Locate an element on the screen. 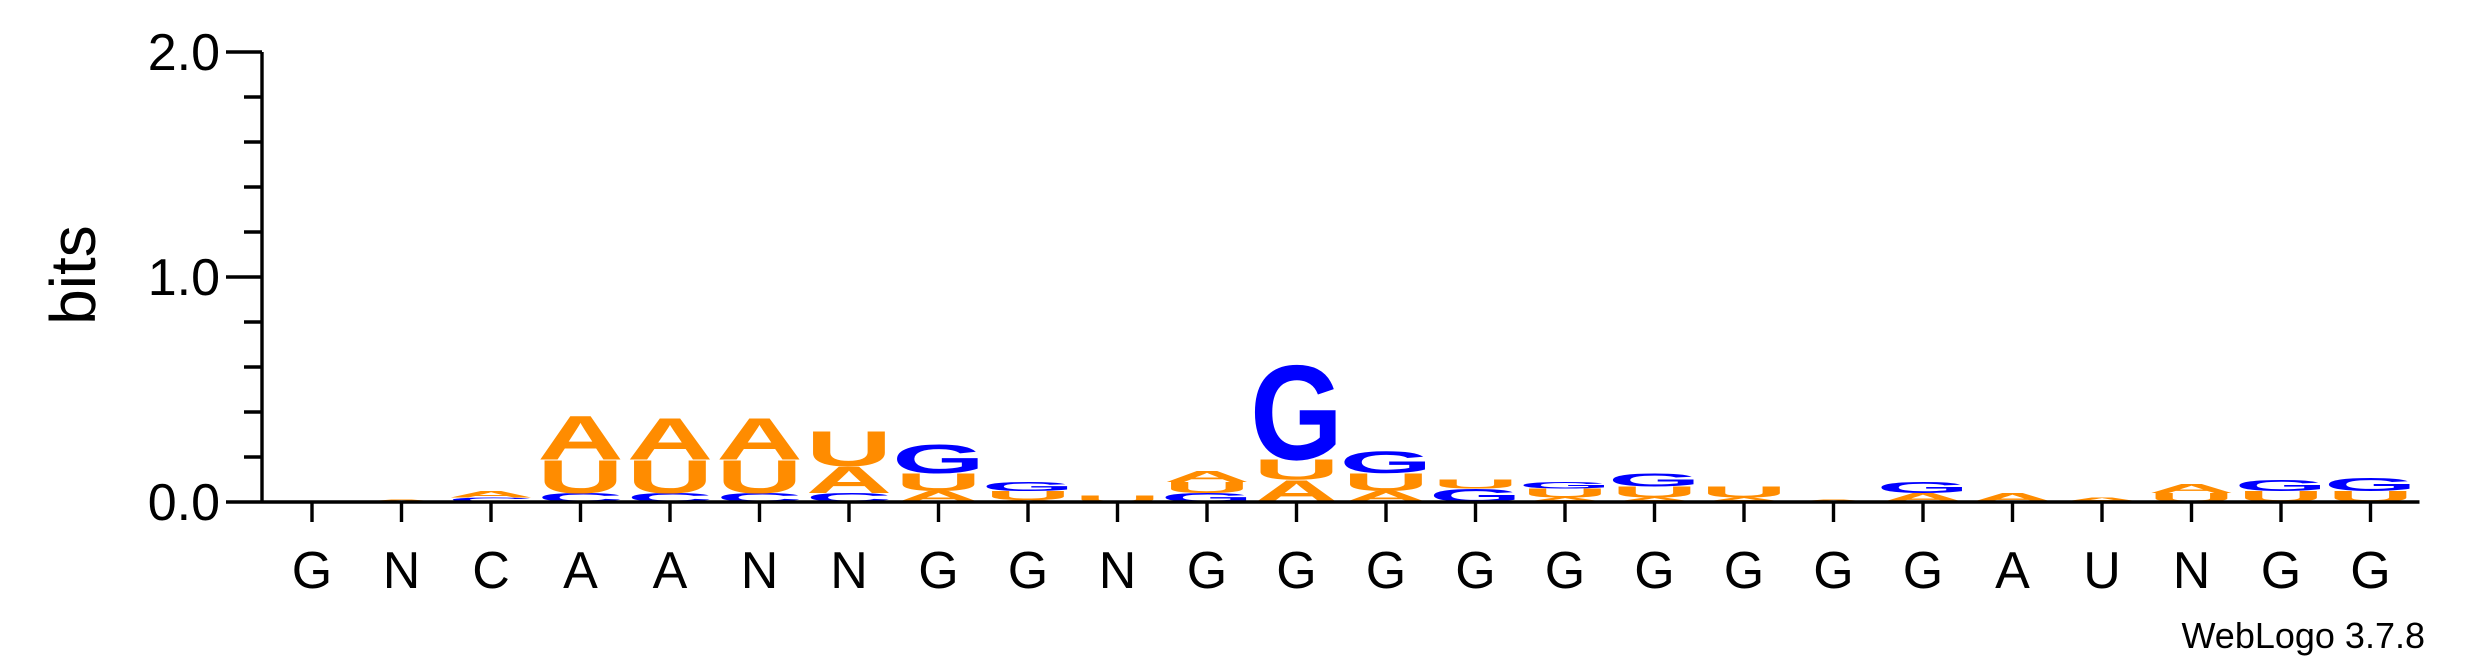 This screenshot has width=2475, height=667. x-tick-label: U is located at coordinates (2102, 571).